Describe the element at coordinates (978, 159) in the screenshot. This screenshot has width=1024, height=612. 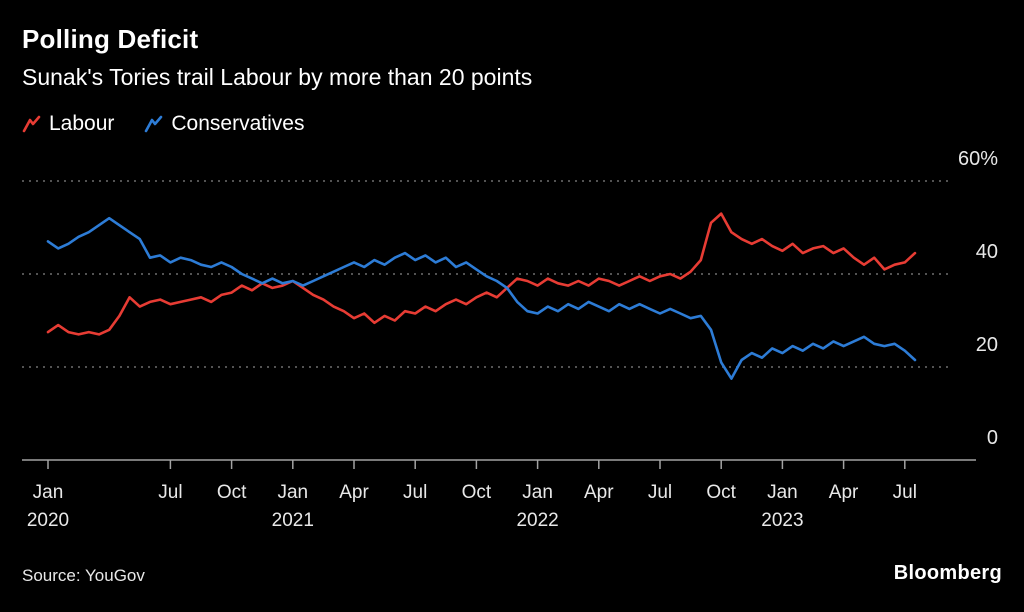
I see `y-axis-label: 60%` at that location.